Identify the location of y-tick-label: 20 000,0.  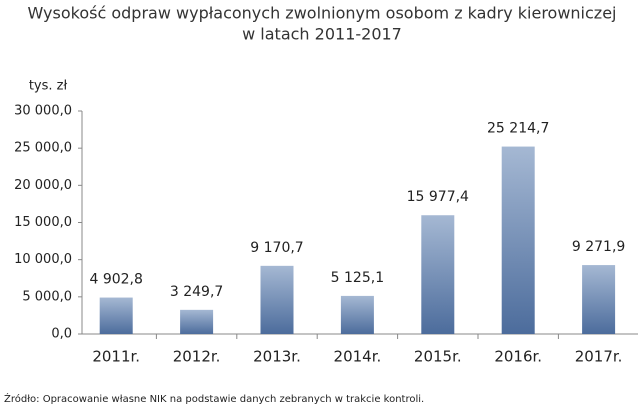
(43, 185).